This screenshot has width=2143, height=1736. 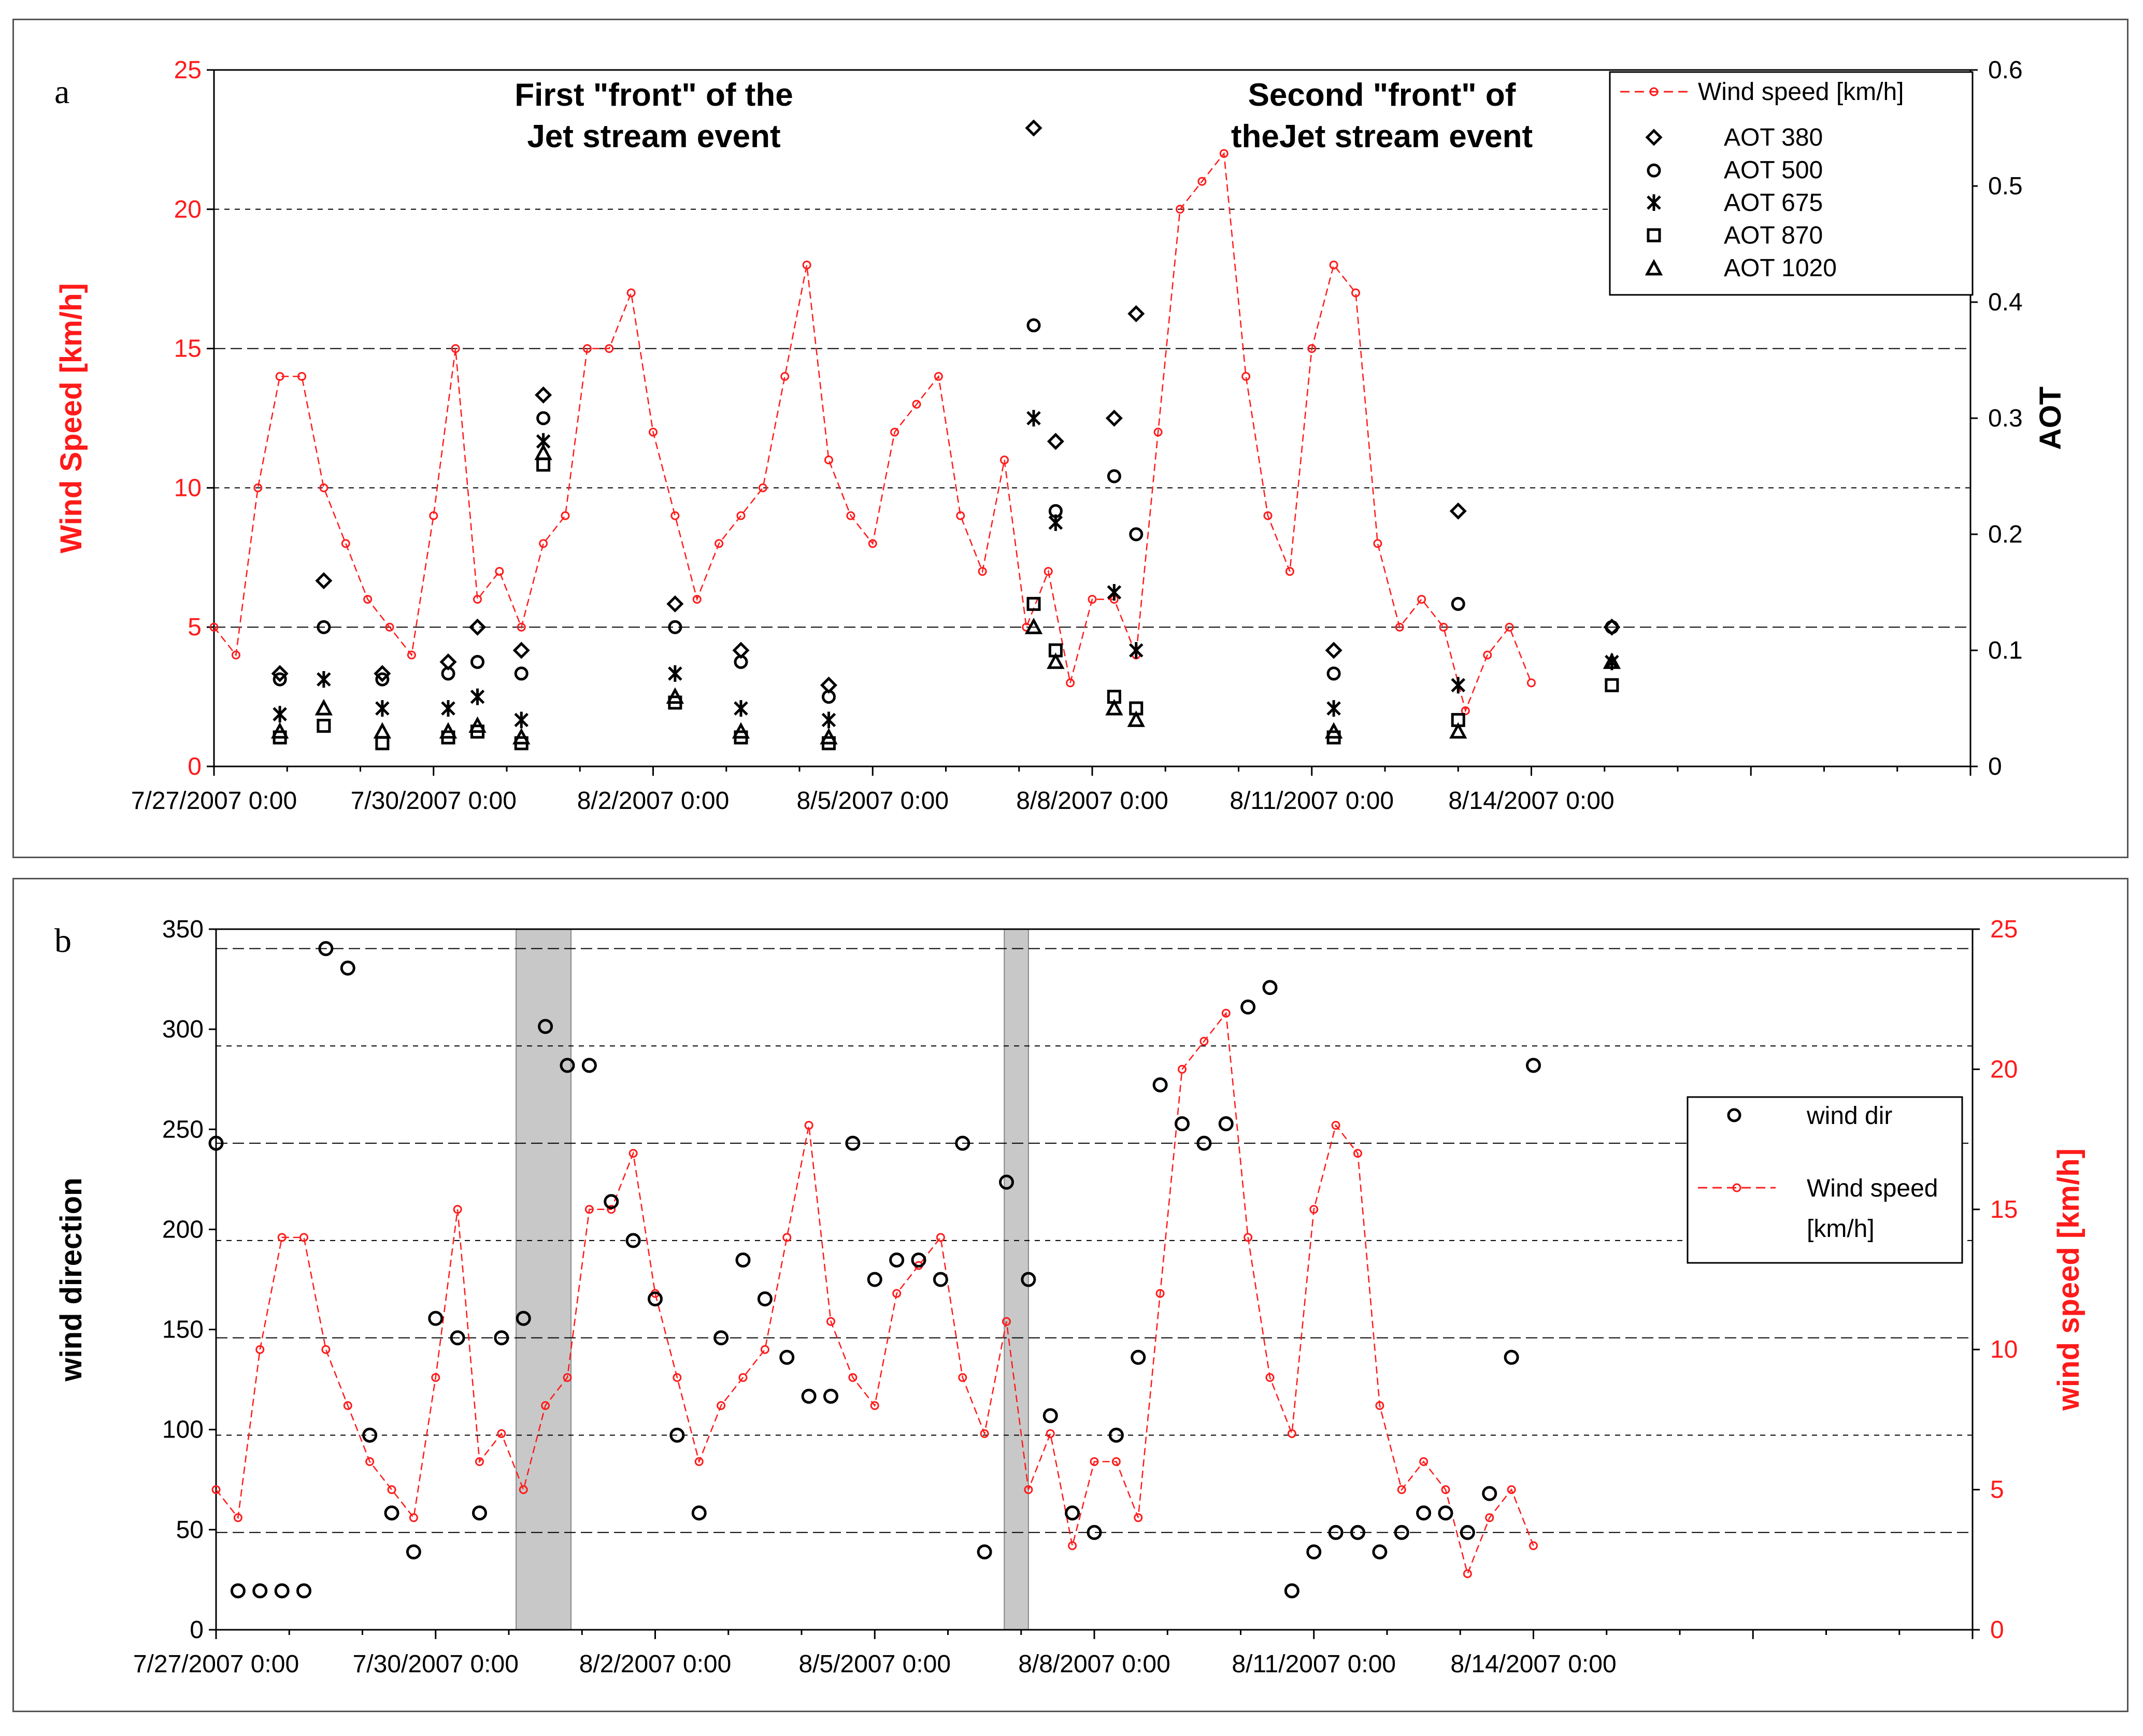 I want to click on annotation-first-front-1: First "front" of the, so click(x=654, y=95).